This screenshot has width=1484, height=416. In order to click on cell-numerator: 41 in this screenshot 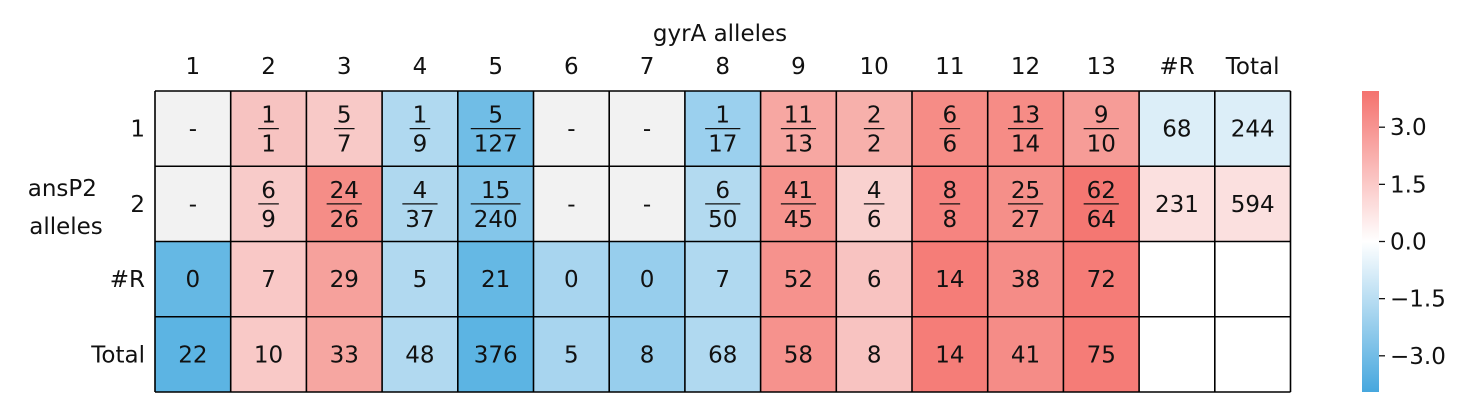, I will do `click(798, 191)`.